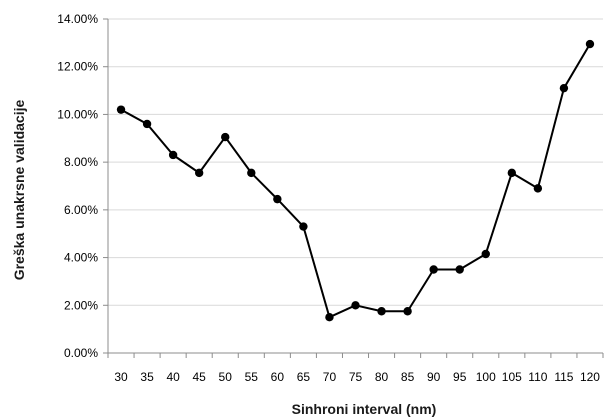 Image resolution: width=616 pixels, height=419 pixels. What do you see at coordinates (226, 377) in the screenshot?
I see `x-tick-label: 50` at bounding box center [226, 377].